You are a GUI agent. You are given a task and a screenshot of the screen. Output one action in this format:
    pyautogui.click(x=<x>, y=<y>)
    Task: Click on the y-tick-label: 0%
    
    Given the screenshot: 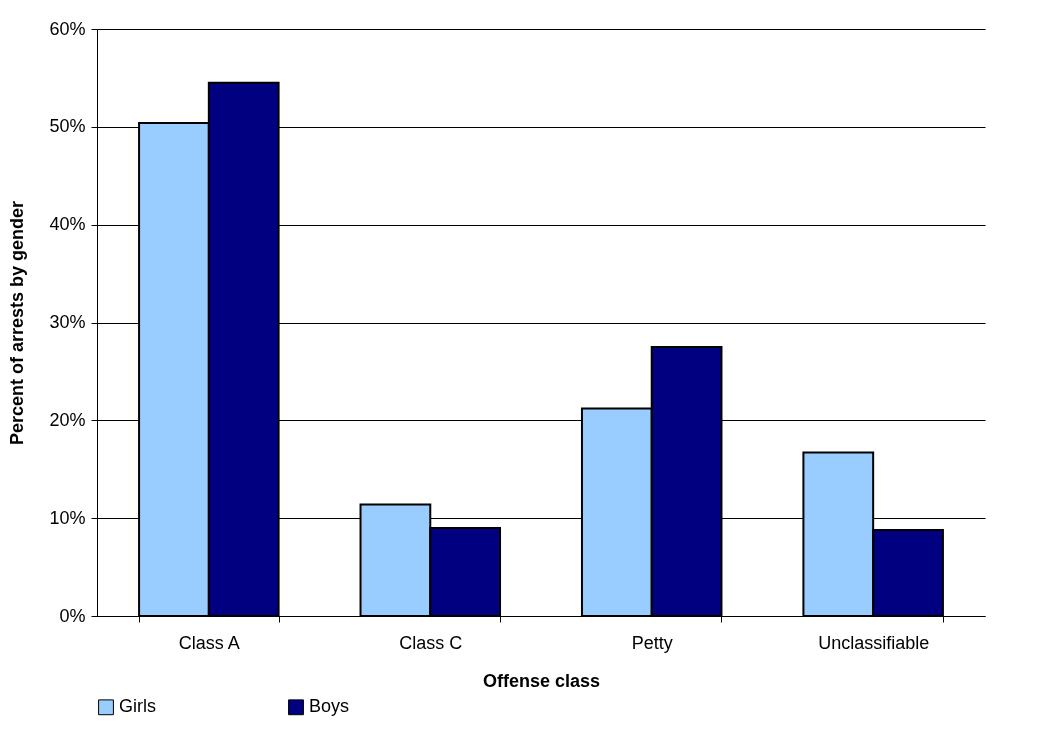 What is the action you would take?
    pyautogui.click(x=72, y=615)
    